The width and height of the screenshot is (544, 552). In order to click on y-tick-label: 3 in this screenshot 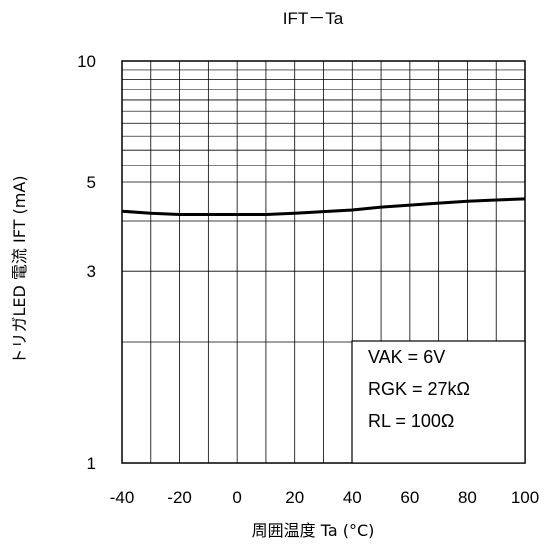, I will do `click(91, 271)`.